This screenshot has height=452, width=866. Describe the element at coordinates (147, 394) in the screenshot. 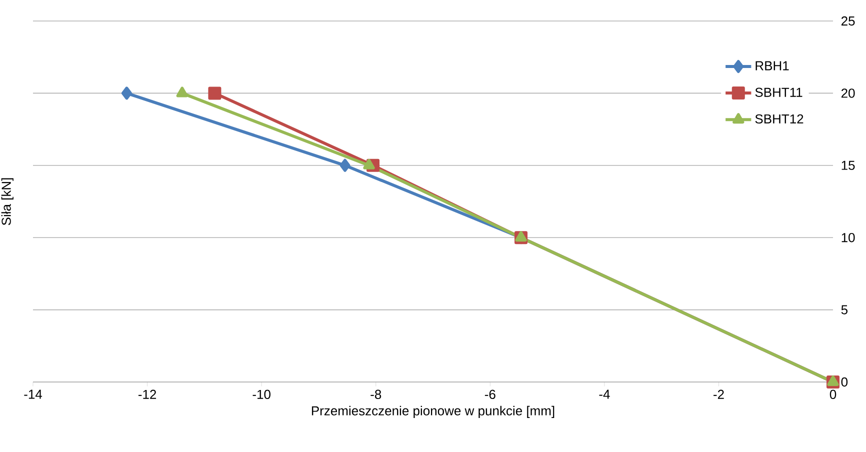

I see `x-tick-label: -12` at that location.